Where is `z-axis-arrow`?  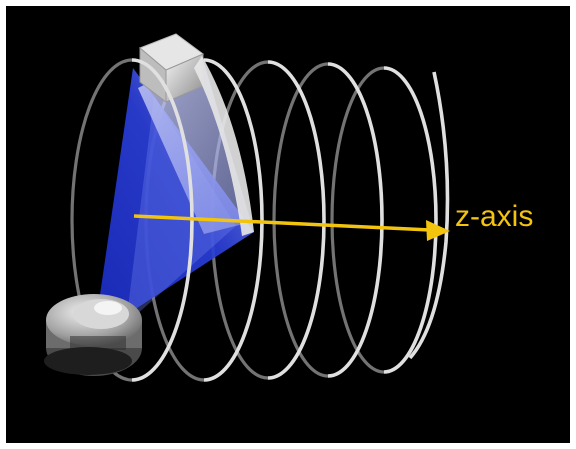 z-axis-arrow is located at coordinates (291, 227).